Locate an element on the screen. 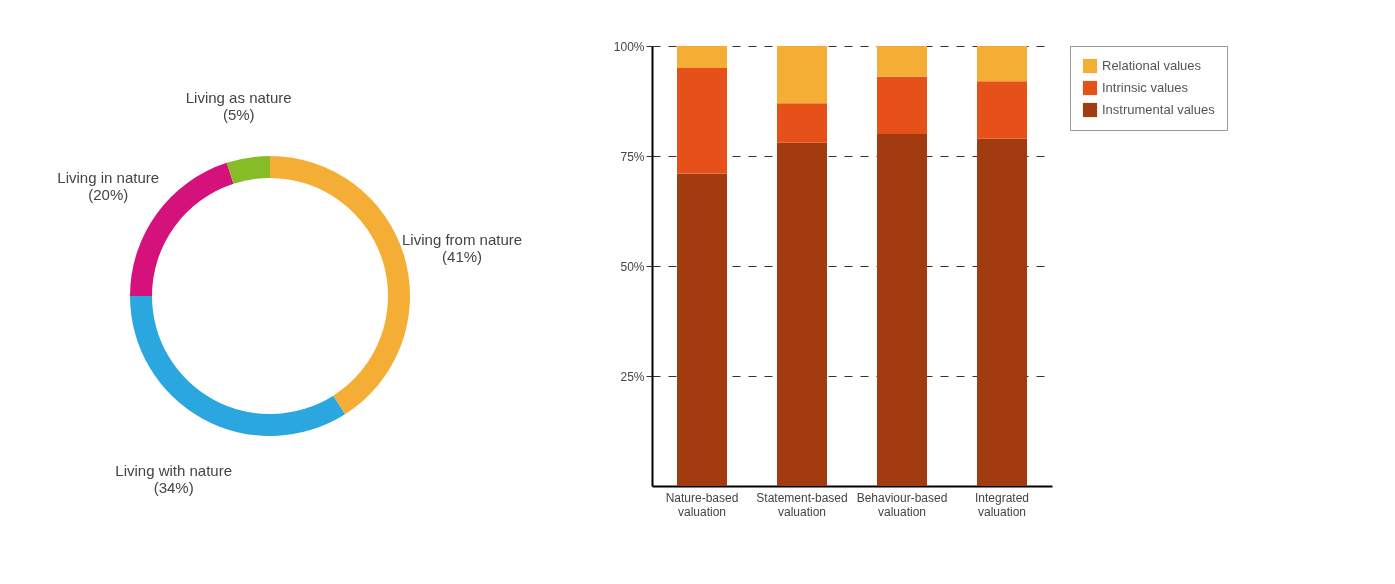  slice-label: Living in nature is located at coordinates (108, 178).